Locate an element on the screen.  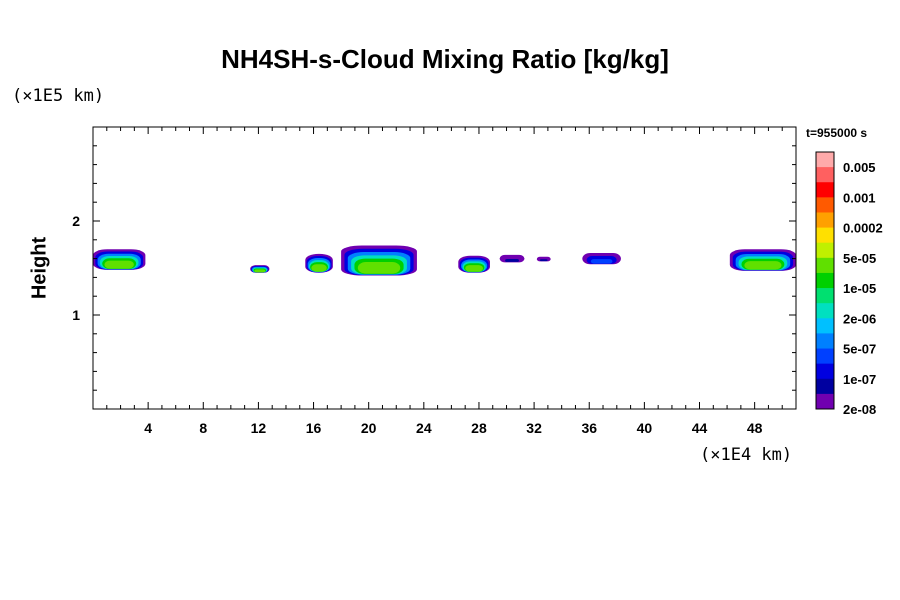
time-label: t=955000 s is located at coordinates (837, 133).